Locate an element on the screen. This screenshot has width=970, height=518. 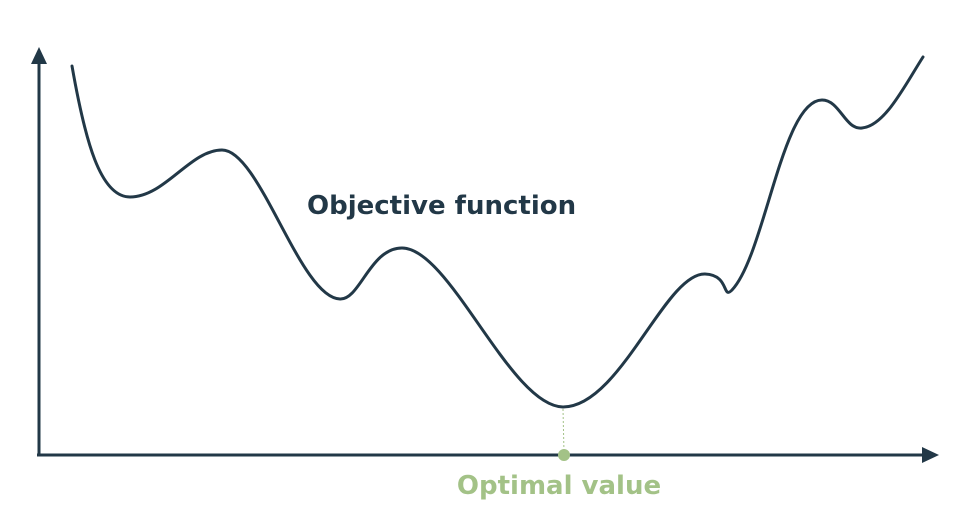
optimum-guide-line is located at coordinates (563, 431).